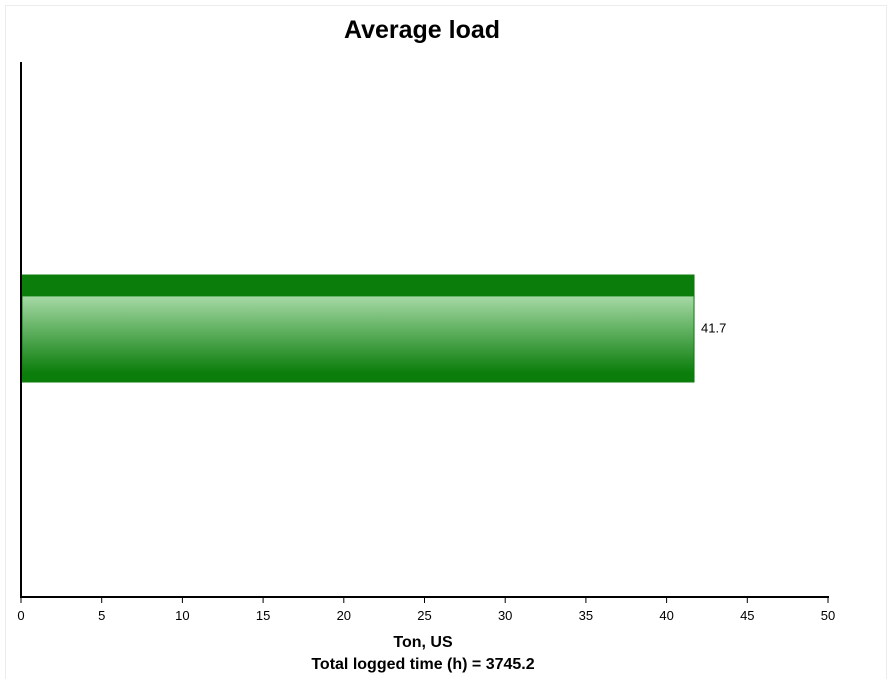 The image size is (891, 680). I want to click on total-time-footnote: Total logged time (h) = 3745.2, so click(422, 664).